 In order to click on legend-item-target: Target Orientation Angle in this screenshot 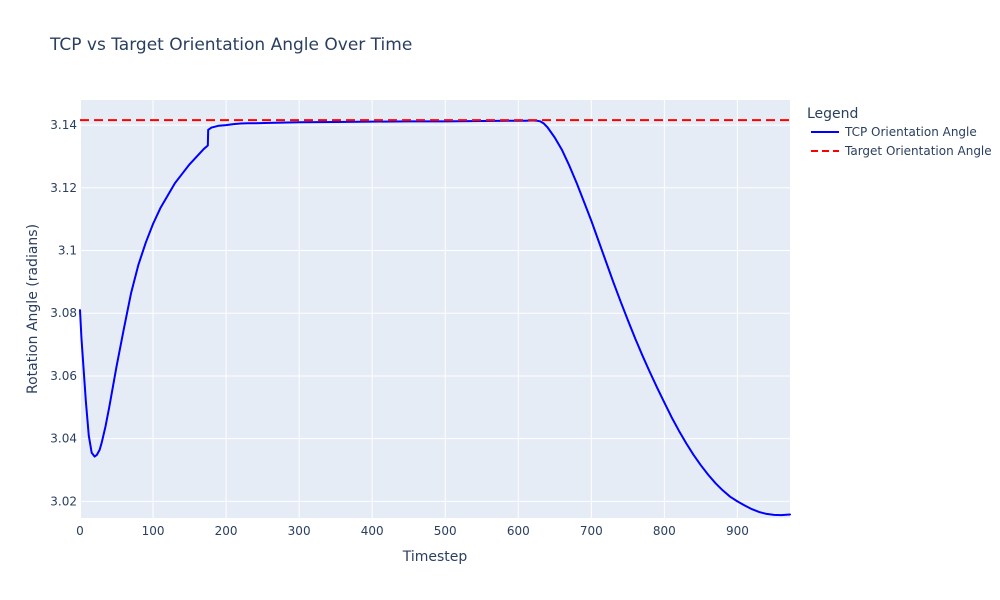, I will do `click(901, 151)`.